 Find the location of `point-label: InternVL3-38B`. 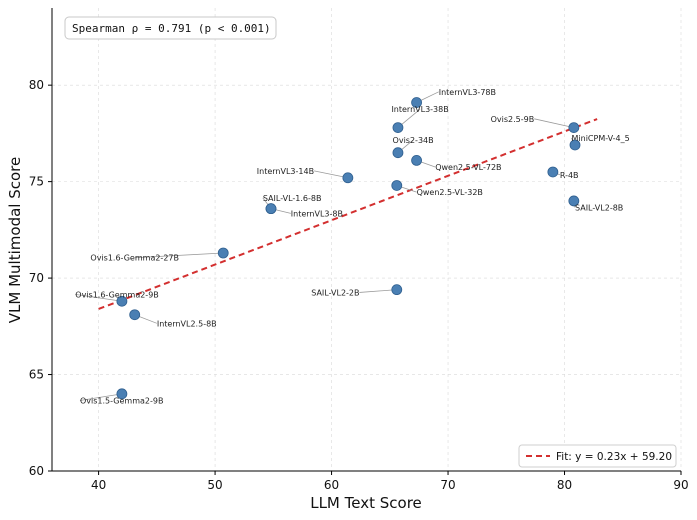

point-label: InternVL3-38B is located at coordinates (419, 109).